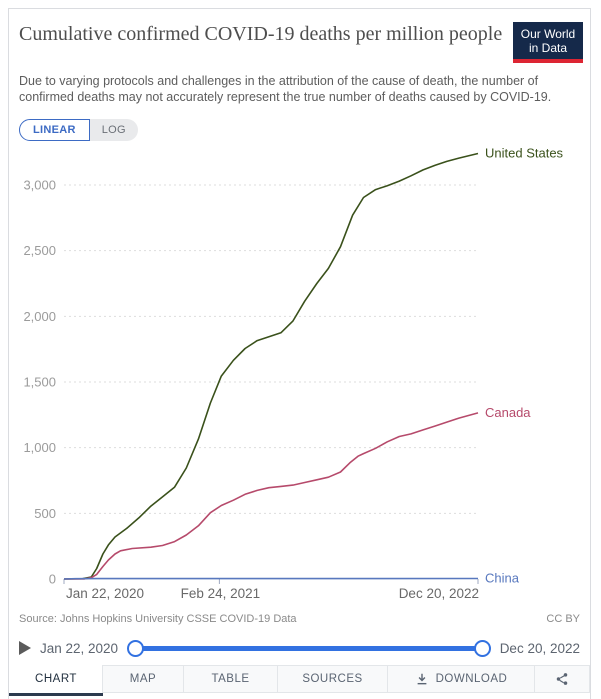  Describe the element at coordinates (524, 152) in the screenshot. I see `series-label-united-states: United States` at that location.